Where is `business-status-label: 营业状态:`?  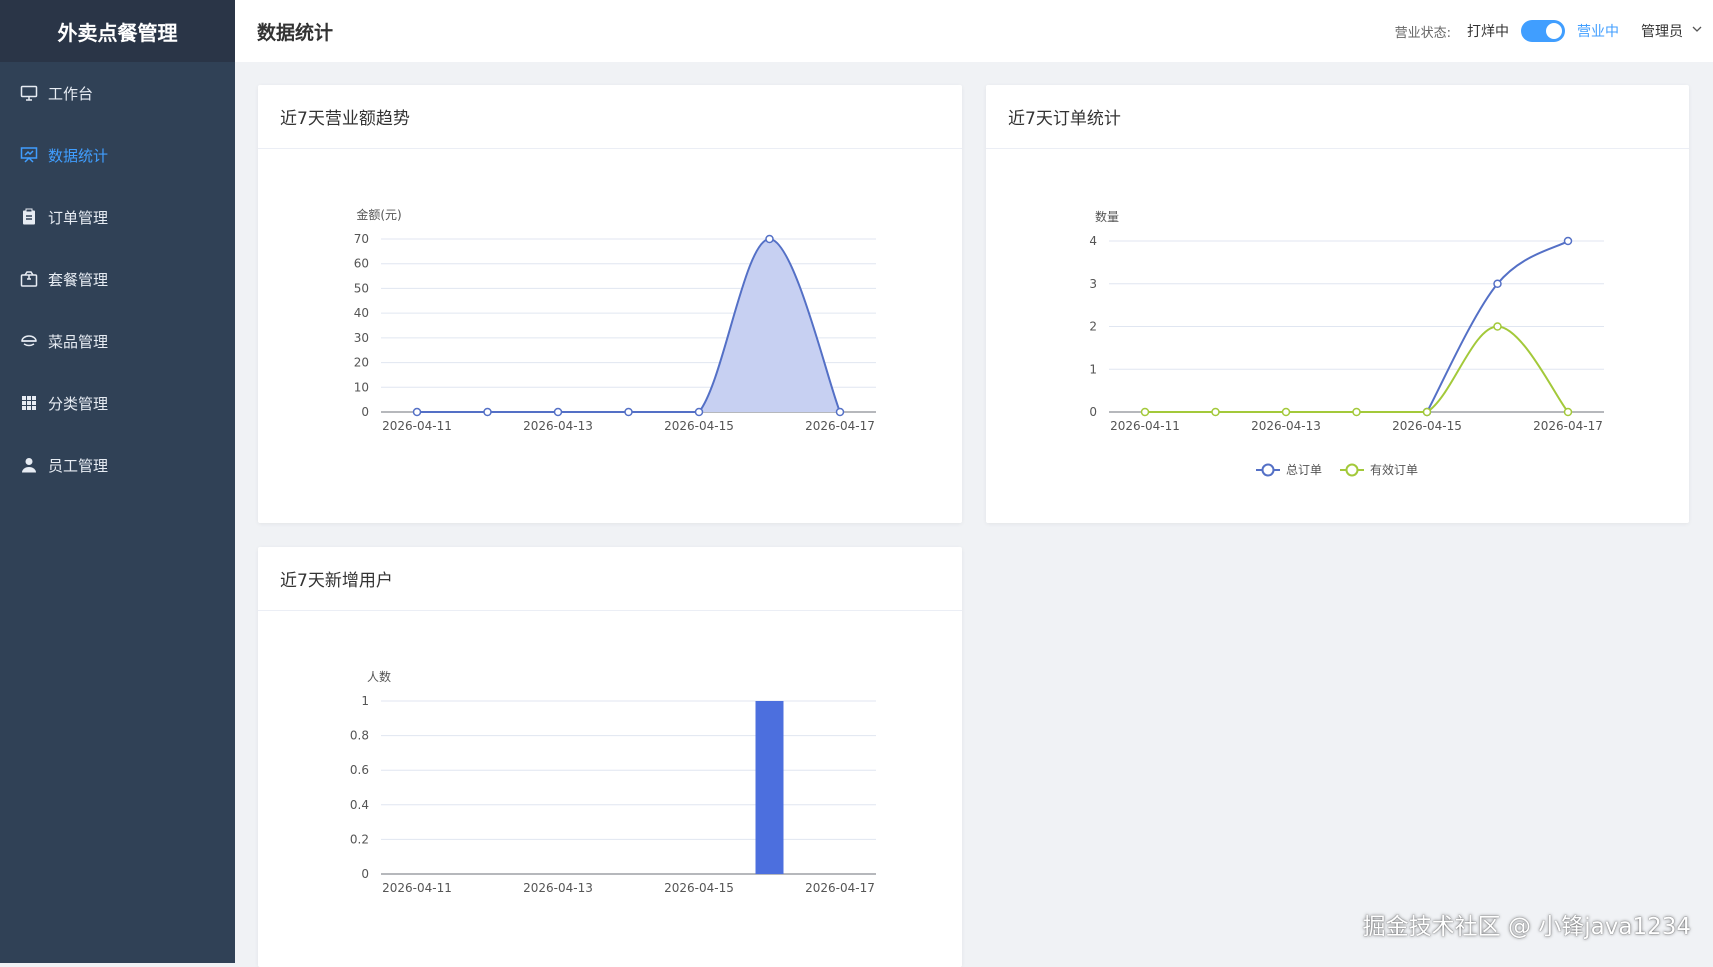 business-status-label: 营业状态: is located at coordinates (1423, 31).